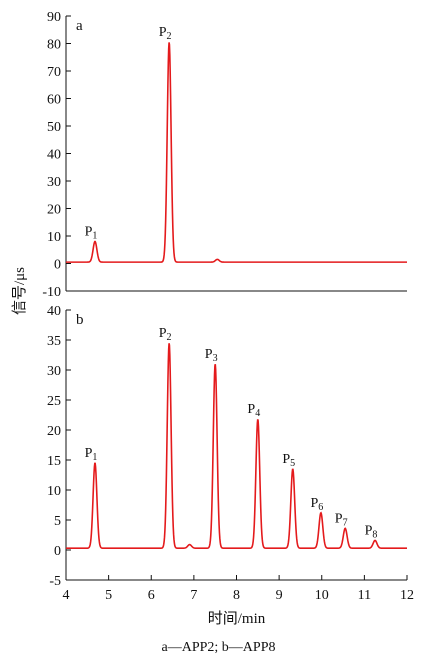  Describe the element at coordinates (193, 595) in the screenshot. I see `x-tick-label: 7` at that location.